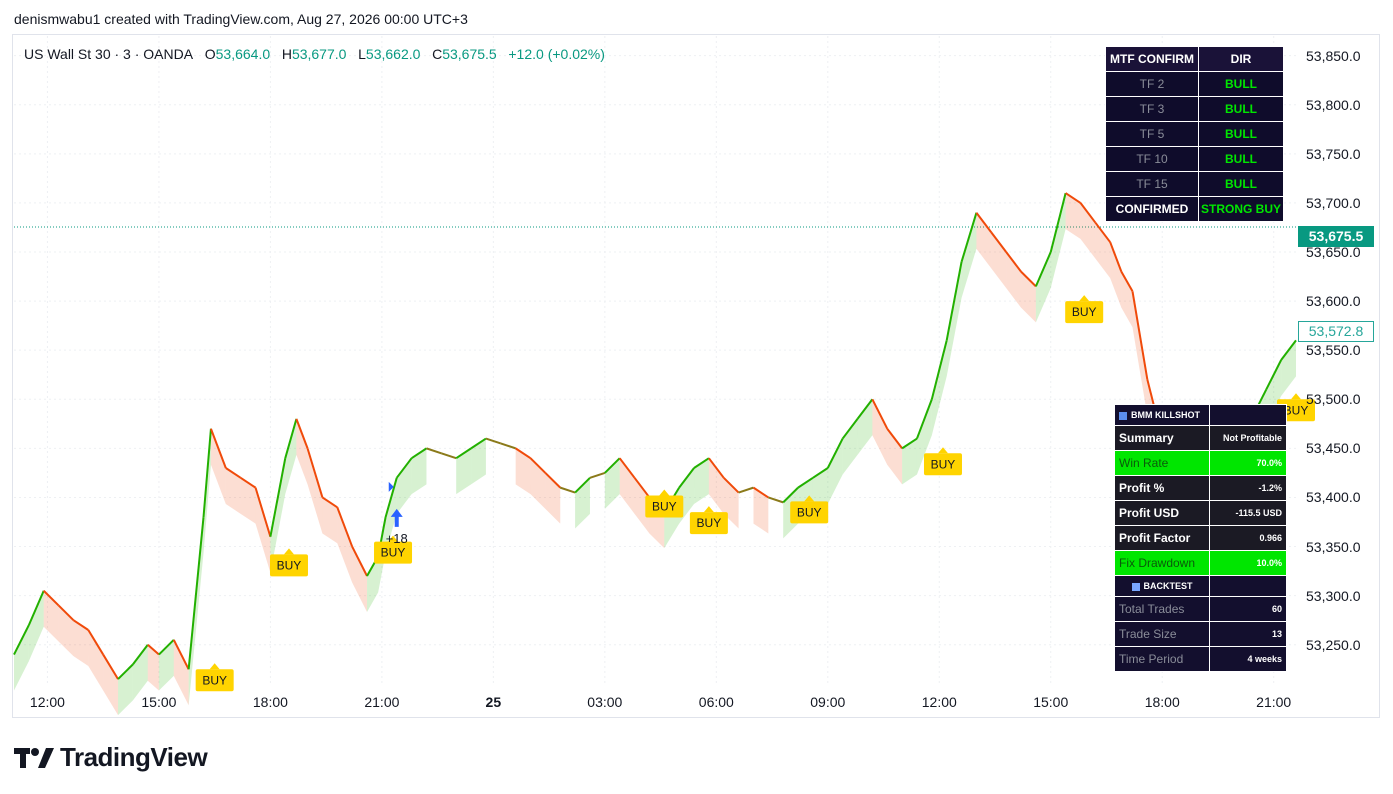  I want to click on time-tick-label: 15:00, so click(159, 702).